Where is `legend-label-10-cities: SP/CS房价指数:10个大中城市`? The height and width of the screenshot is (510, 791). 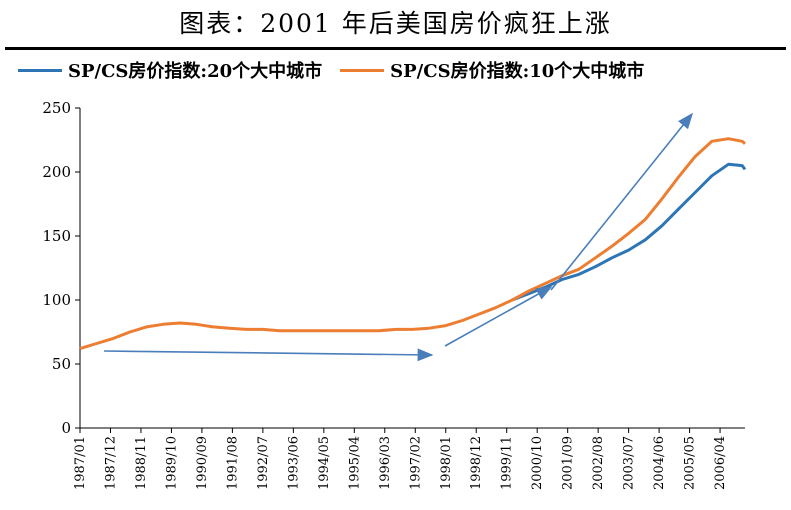
legend-label-10-cities: SP/CS房价指数:10个大中城市 is located at coordinates (517, 71).